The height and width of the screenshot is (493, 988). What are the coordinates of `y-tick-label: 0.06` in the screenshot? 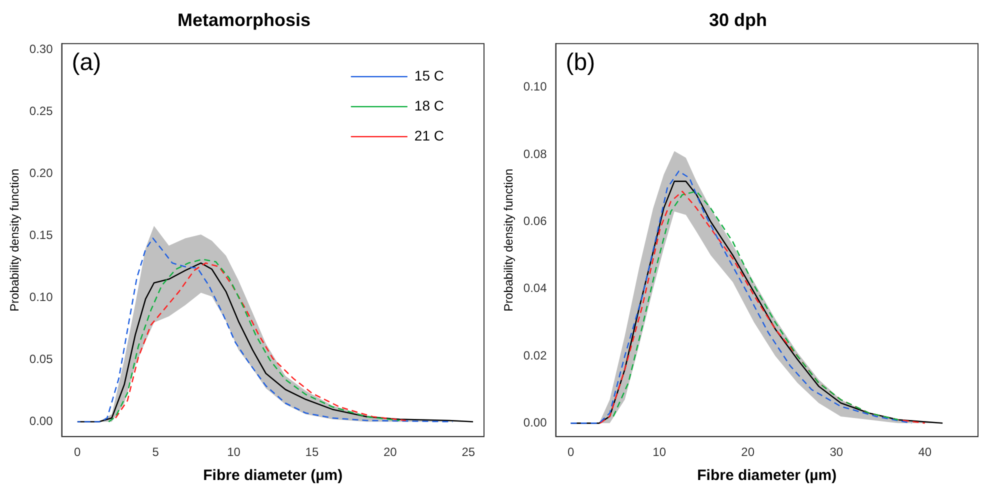 It's located at (535, 221).